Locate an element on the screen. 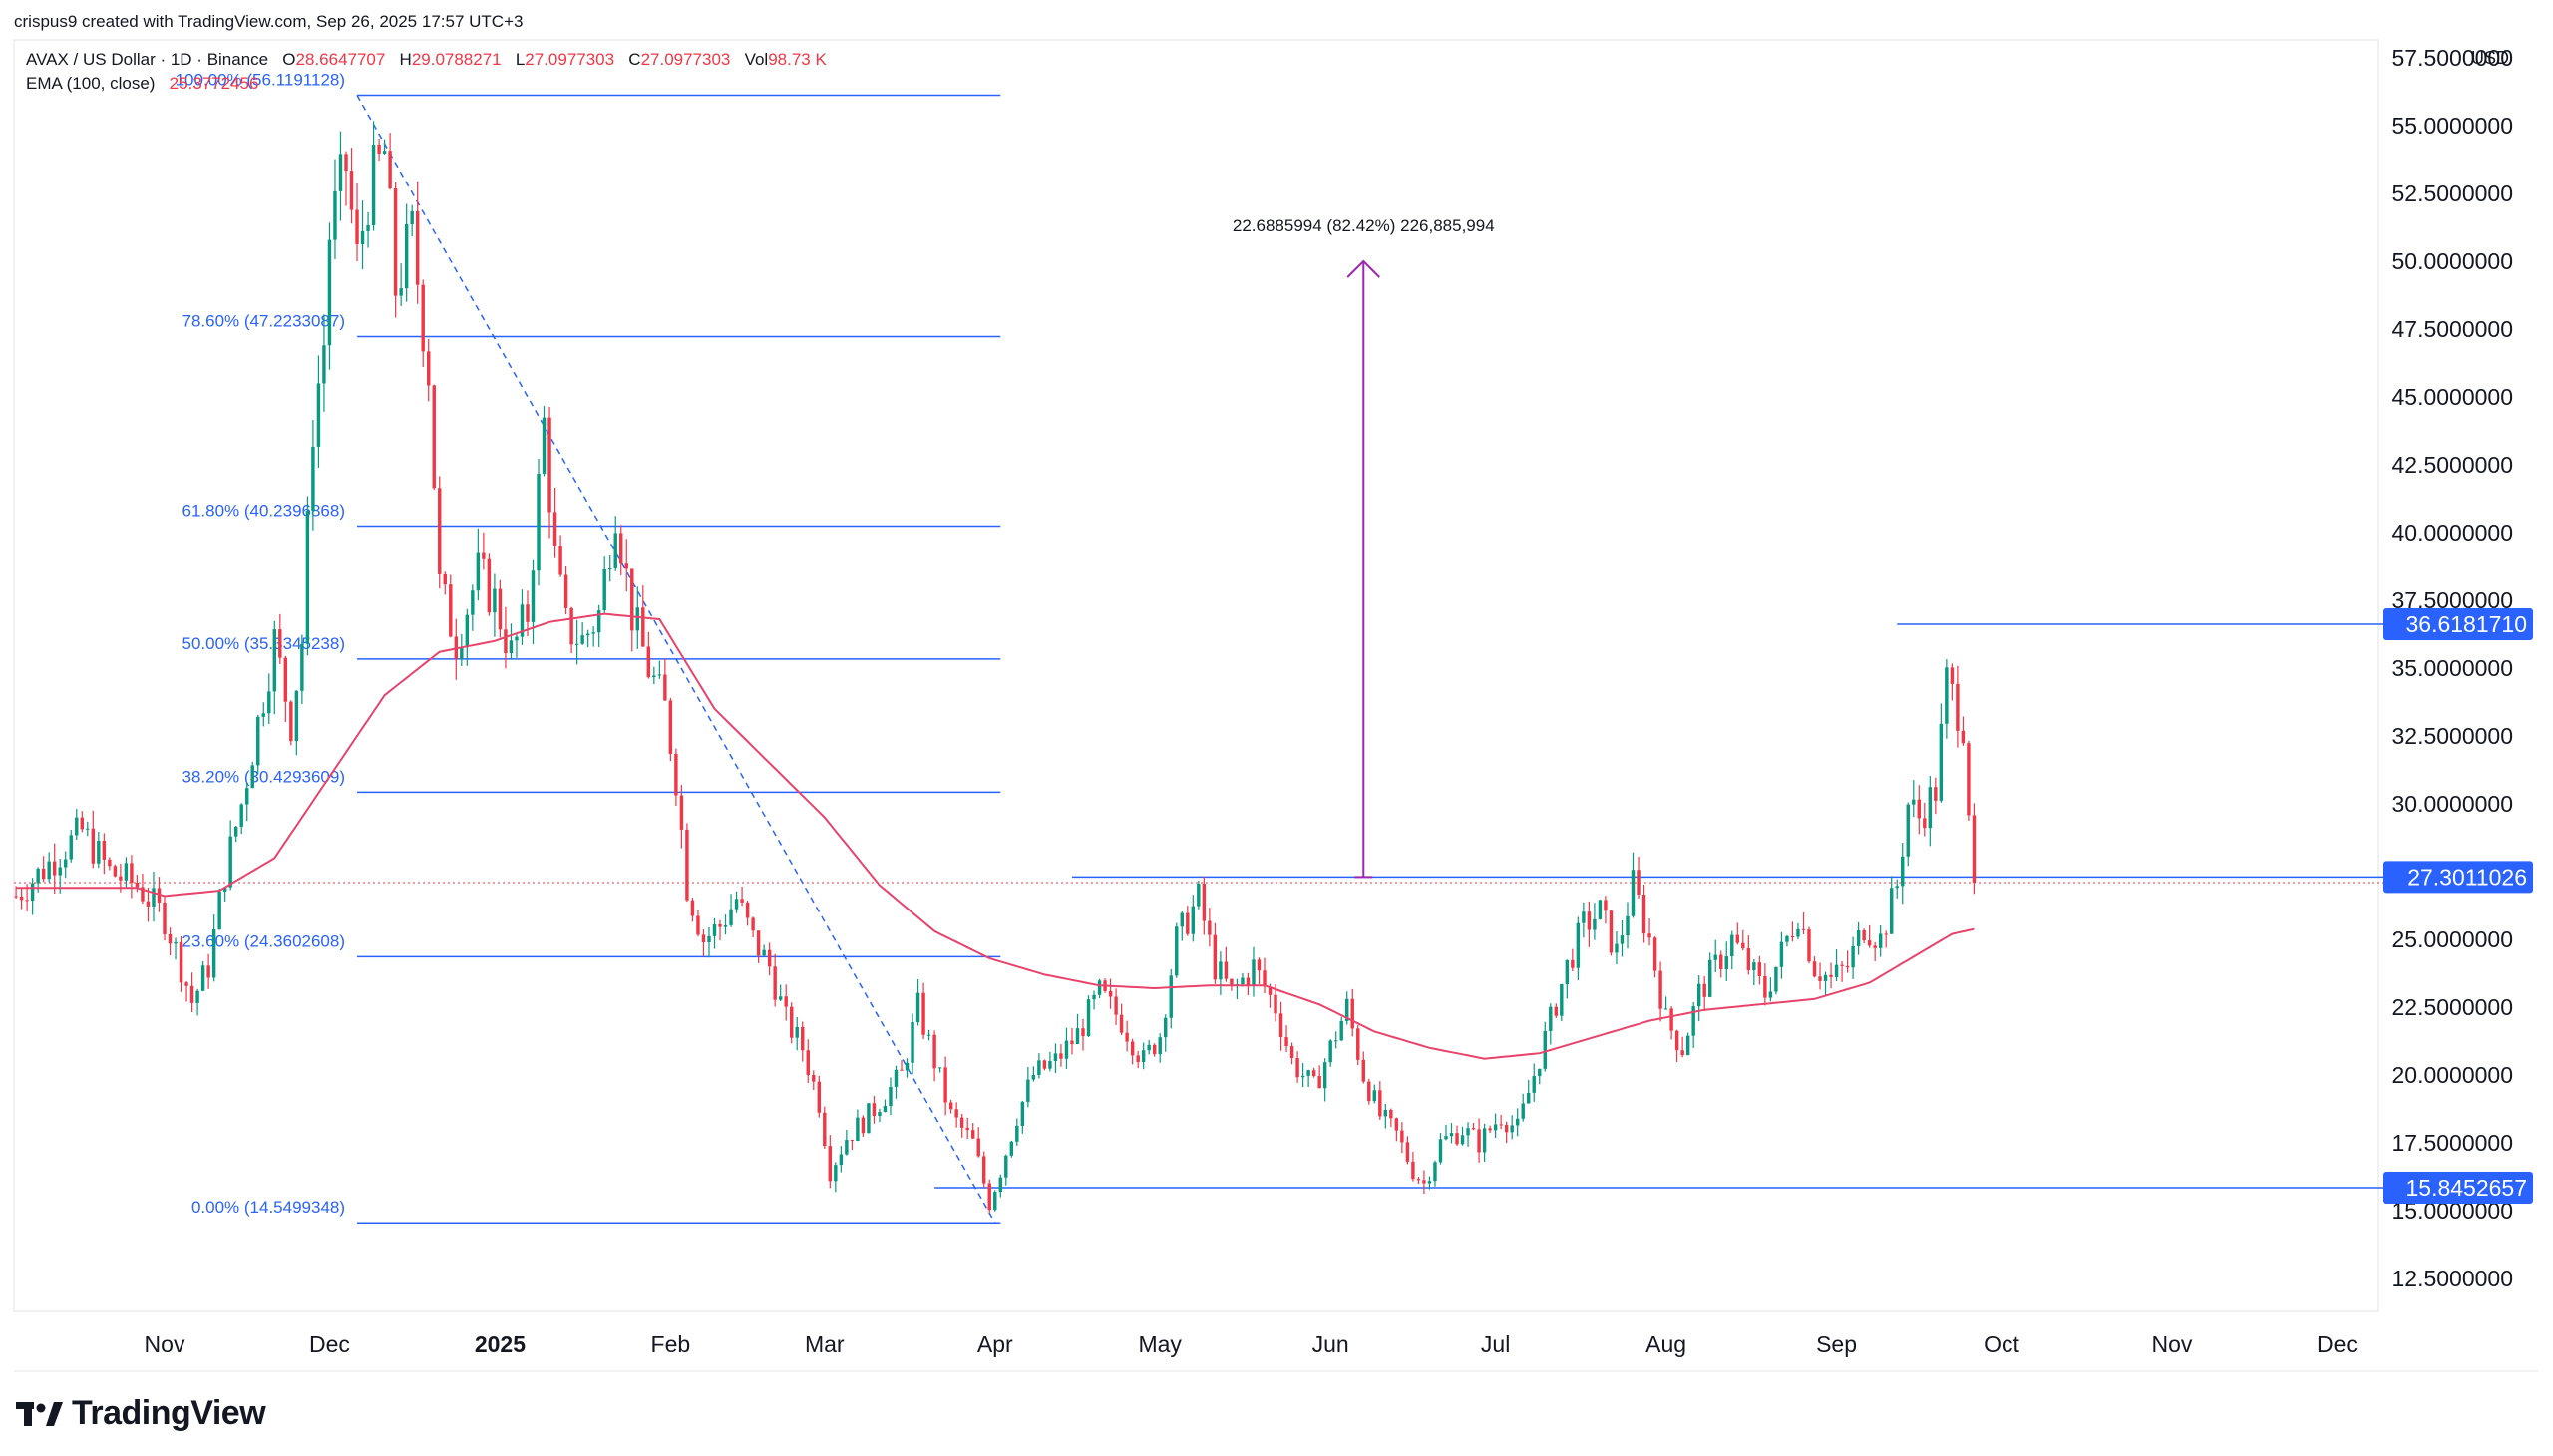 The width and height of the screenshot is (2553, 1456). fib-level-label: 61.80% (40.2396868) is located at coordinates (264, 510).